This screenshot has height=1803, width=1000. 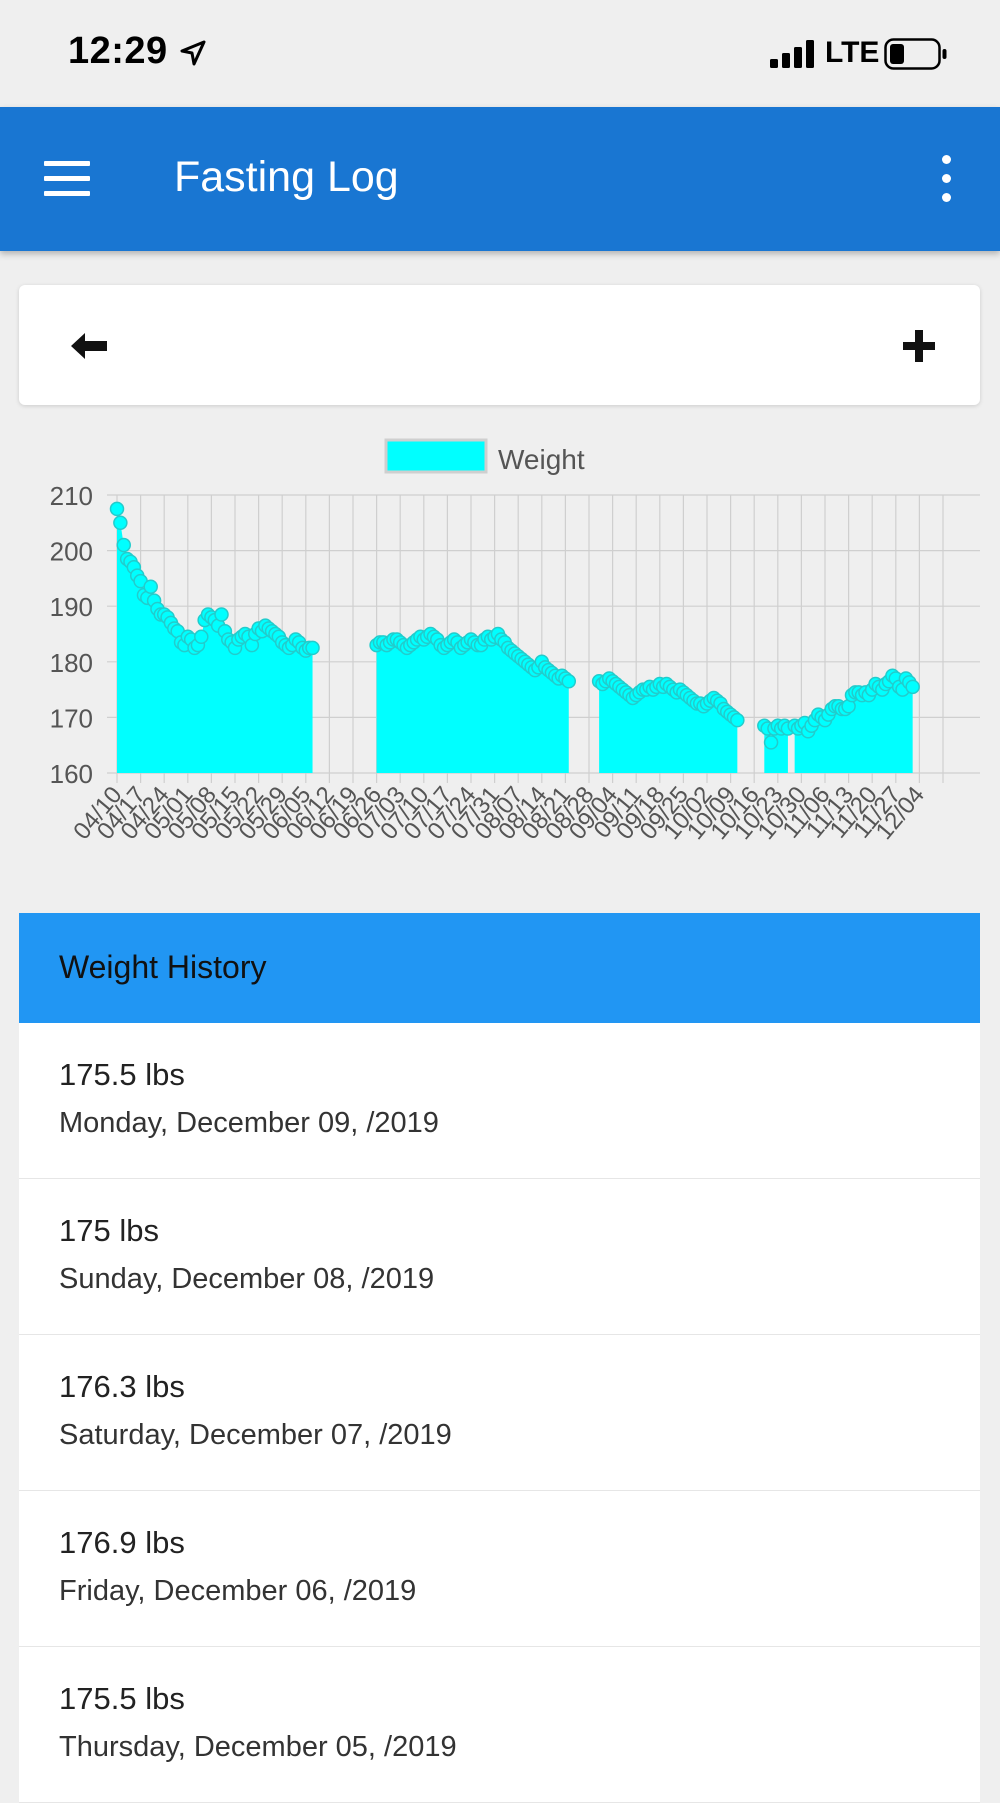 What do you see at coordinates (499, 1725) in the screenshot?
I see `history-item: 175.5 lbs Thursday, December 05, /2019` at bounding box center [499, 1725].